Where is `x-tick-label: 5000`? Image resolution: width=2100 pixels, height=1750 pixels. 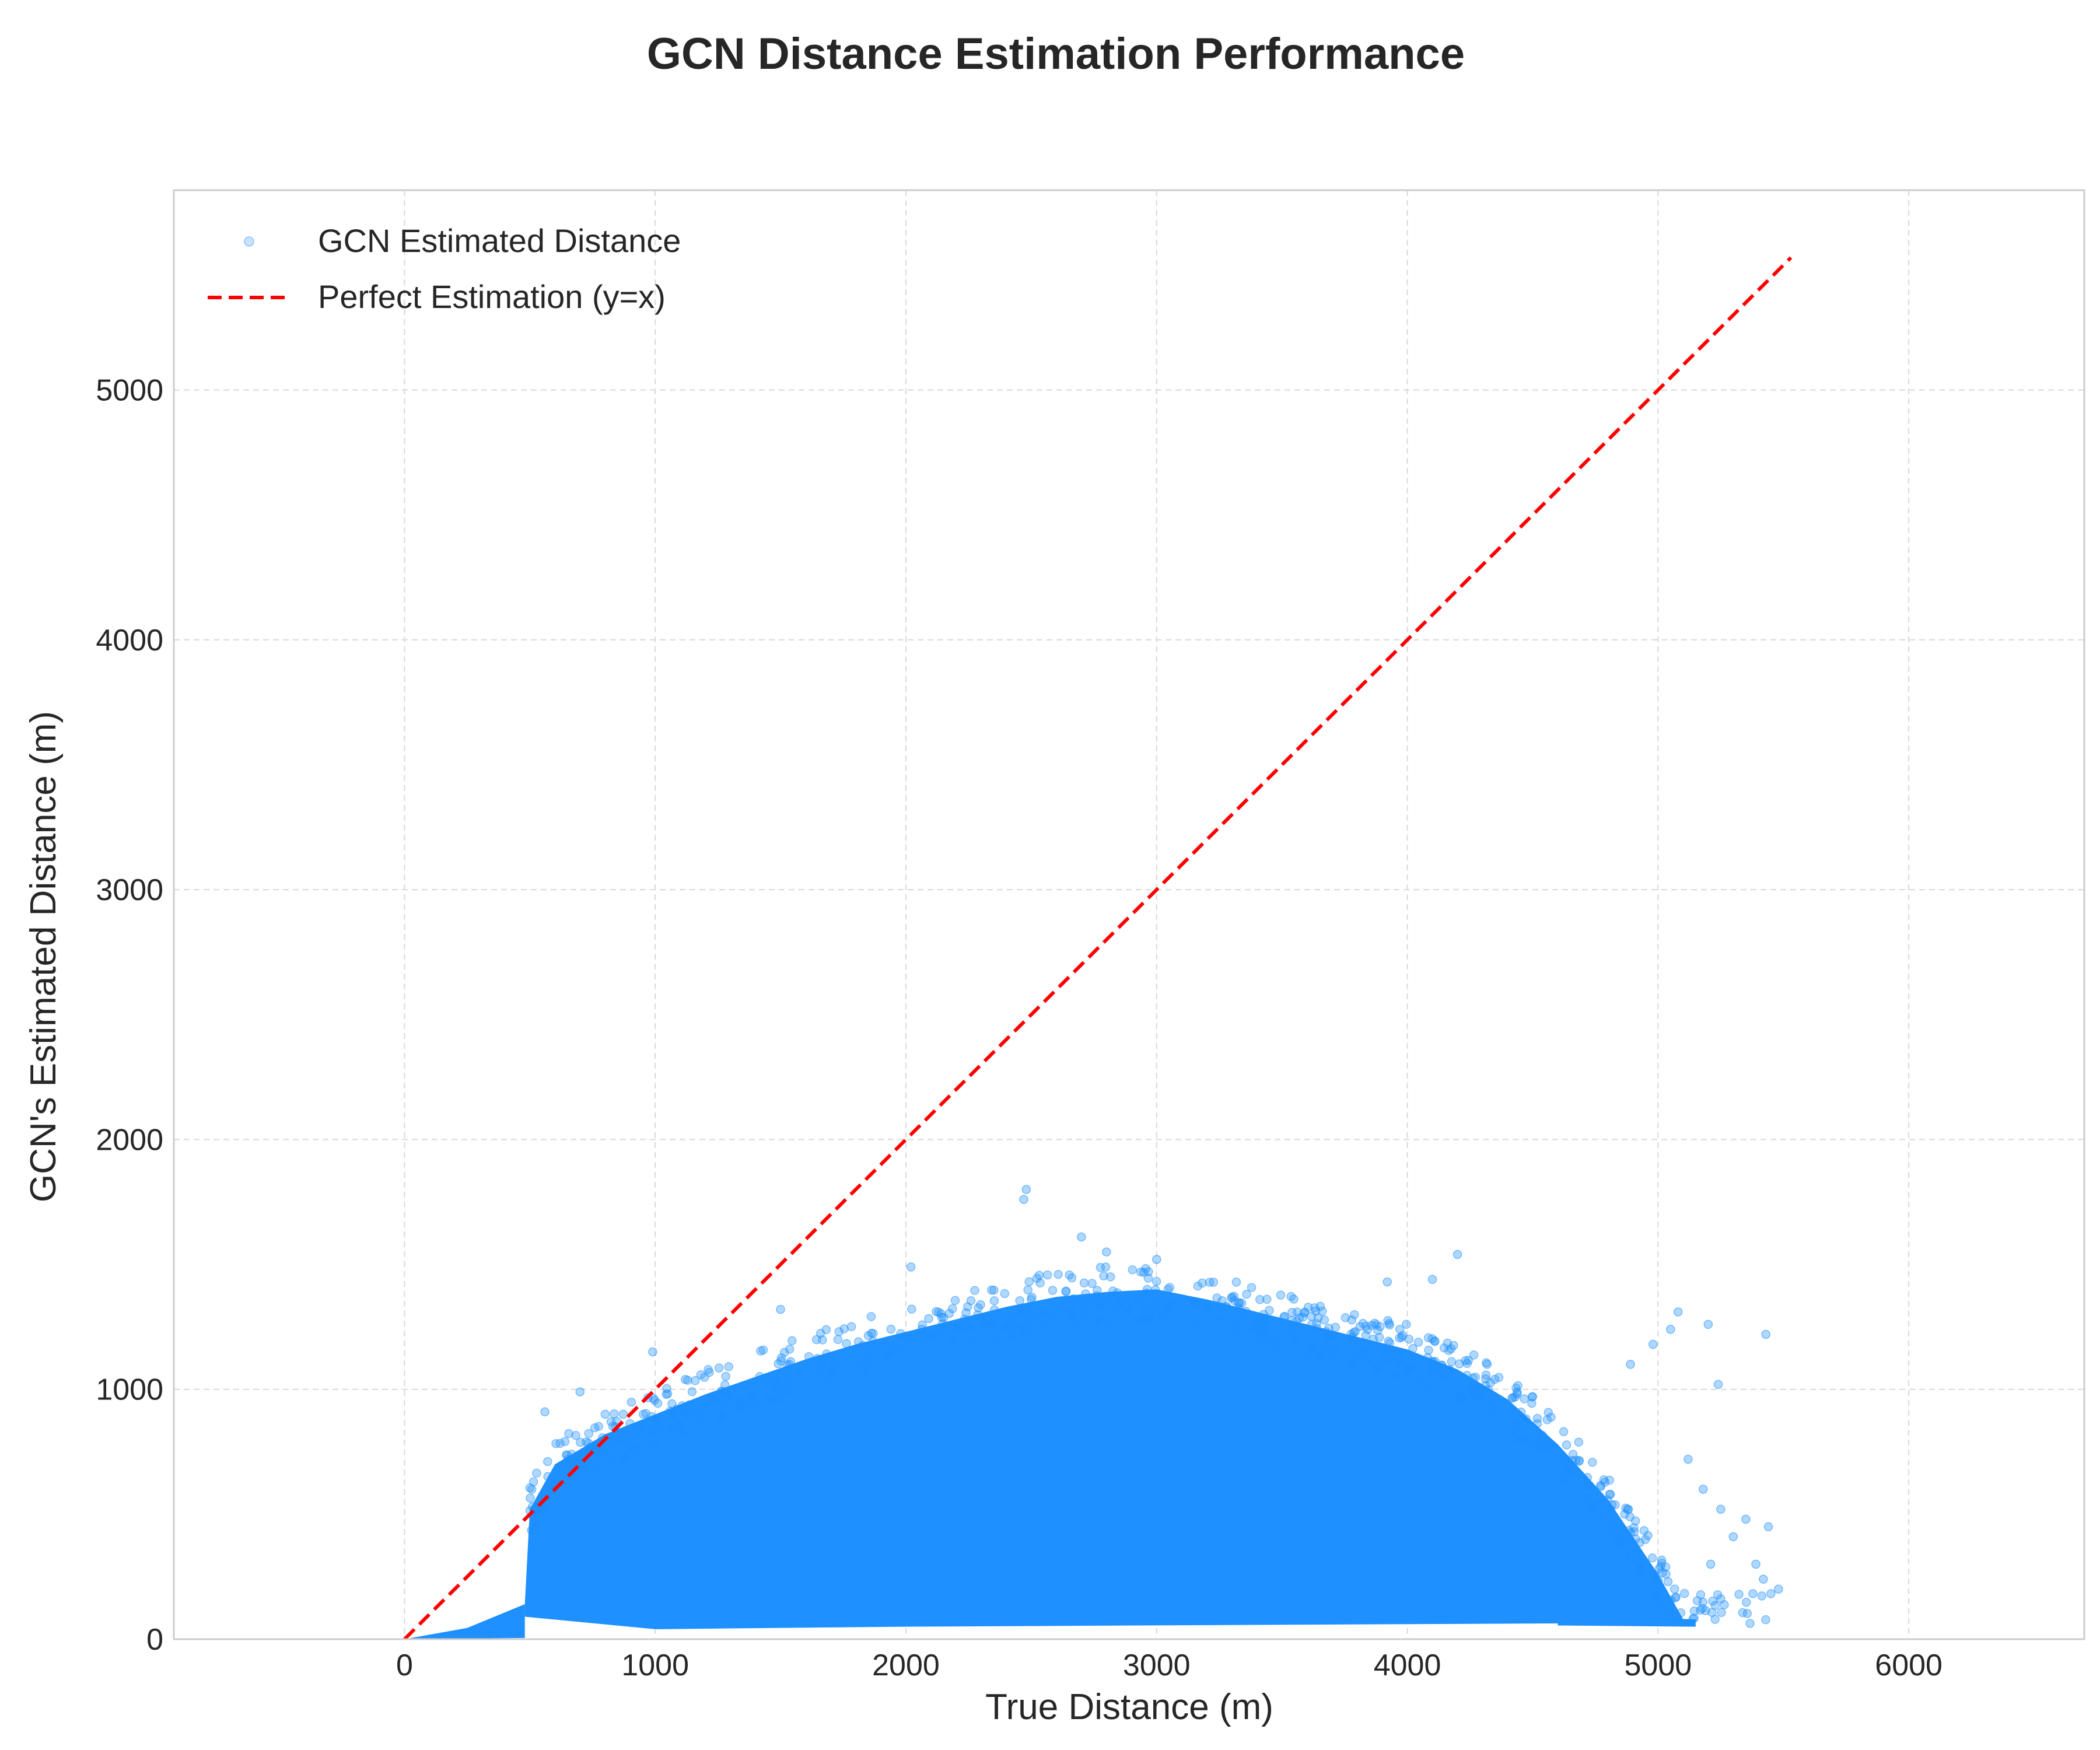
x-tick-label: 5000 is located at coordinates (1658, 1665).